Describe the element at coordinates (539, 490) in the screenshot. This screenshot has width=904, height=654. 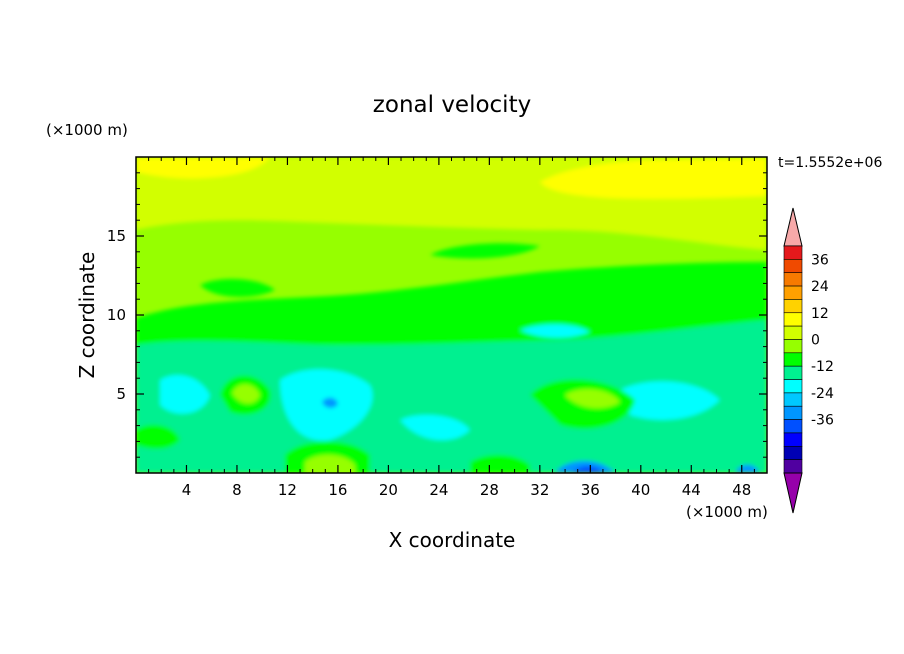
I see `x-tick-label: 32` at that location.